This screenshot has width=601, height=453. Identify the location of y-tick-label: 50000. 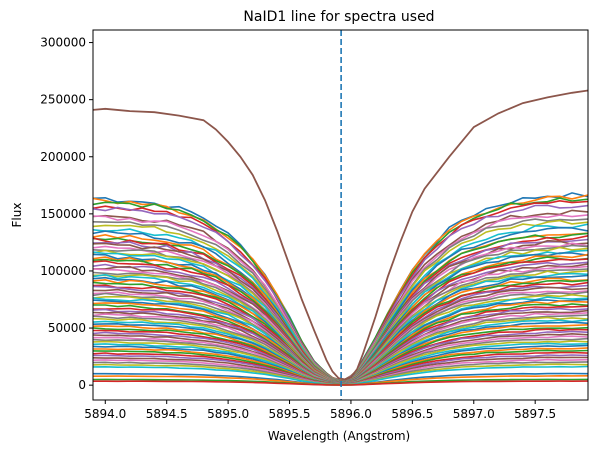
(67, 328).